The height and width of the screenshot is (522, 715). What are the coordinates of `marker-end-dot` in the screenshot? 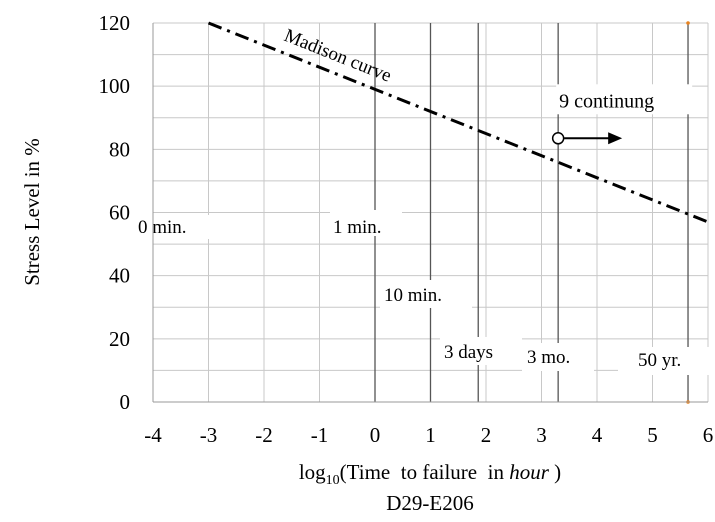 It's located at (688, 23).